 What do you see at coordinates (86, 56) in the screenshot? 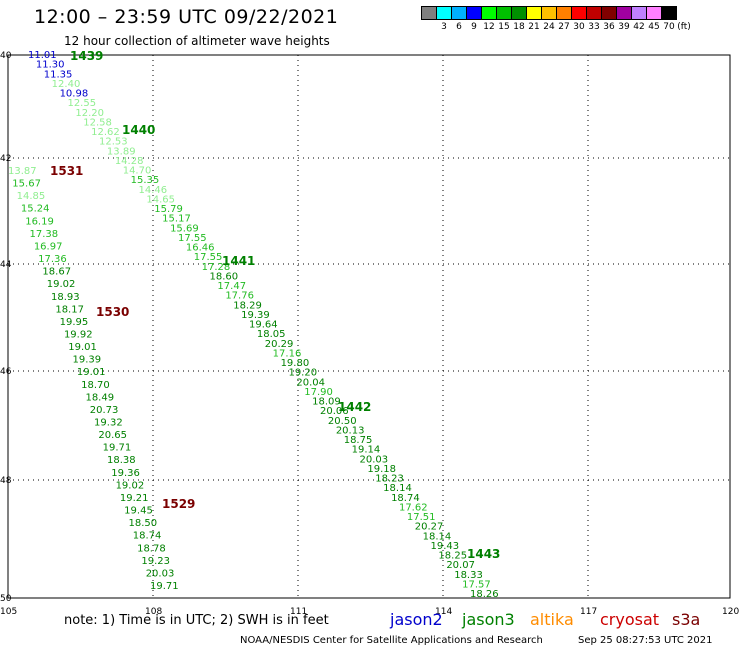
I see `pass-label: 1439` at bounding box center [86, 56].